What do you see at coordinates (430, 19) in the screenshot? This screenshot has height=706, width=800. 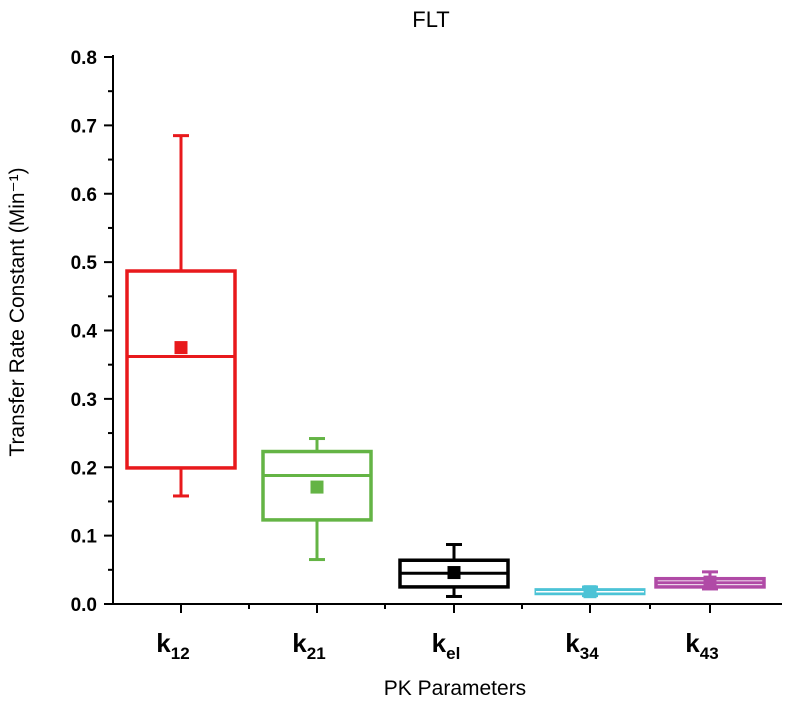 I see `chart-title: FLT` at bounding box center [430, 19].